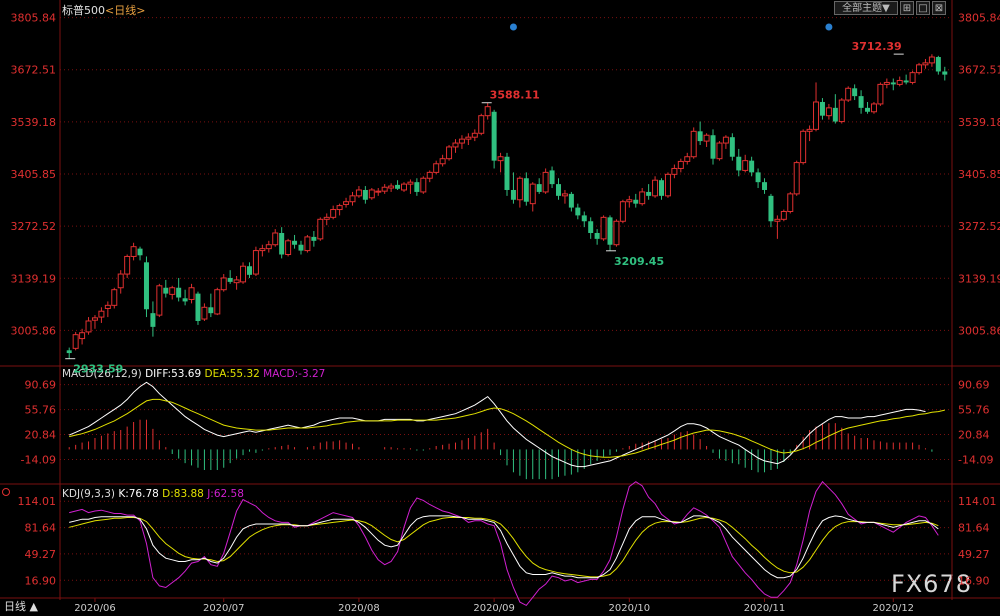 The height and width of the screenshot is (616, 1000). What do you see at coordinates (974, 385) in the screenshot?
I see `ytick-right-1-0: 90.69` at bounding box center [974, 385].